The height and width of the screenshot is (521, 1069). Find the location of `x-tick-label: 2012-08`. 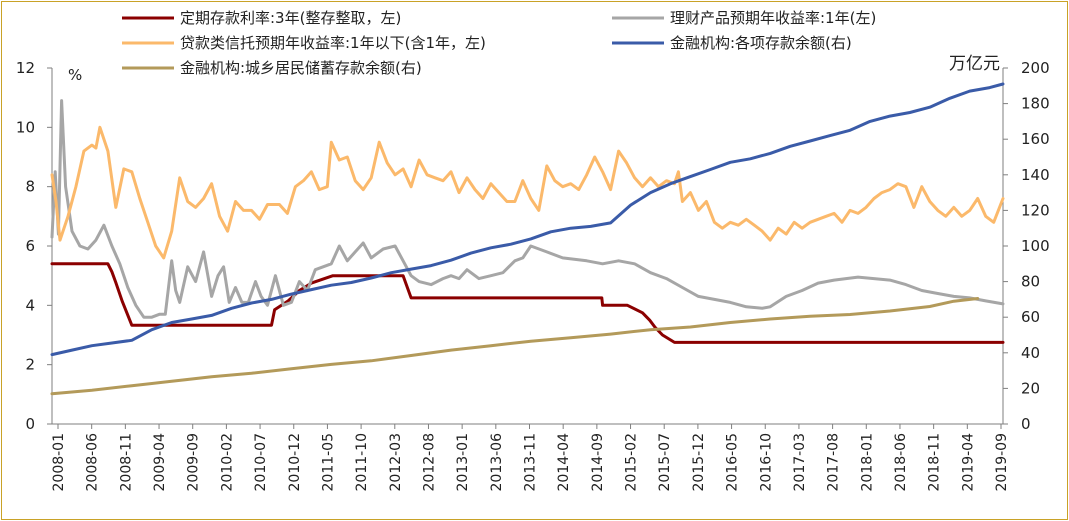

x-tick-label: 2012-08 is located at coordinates (429, 462).